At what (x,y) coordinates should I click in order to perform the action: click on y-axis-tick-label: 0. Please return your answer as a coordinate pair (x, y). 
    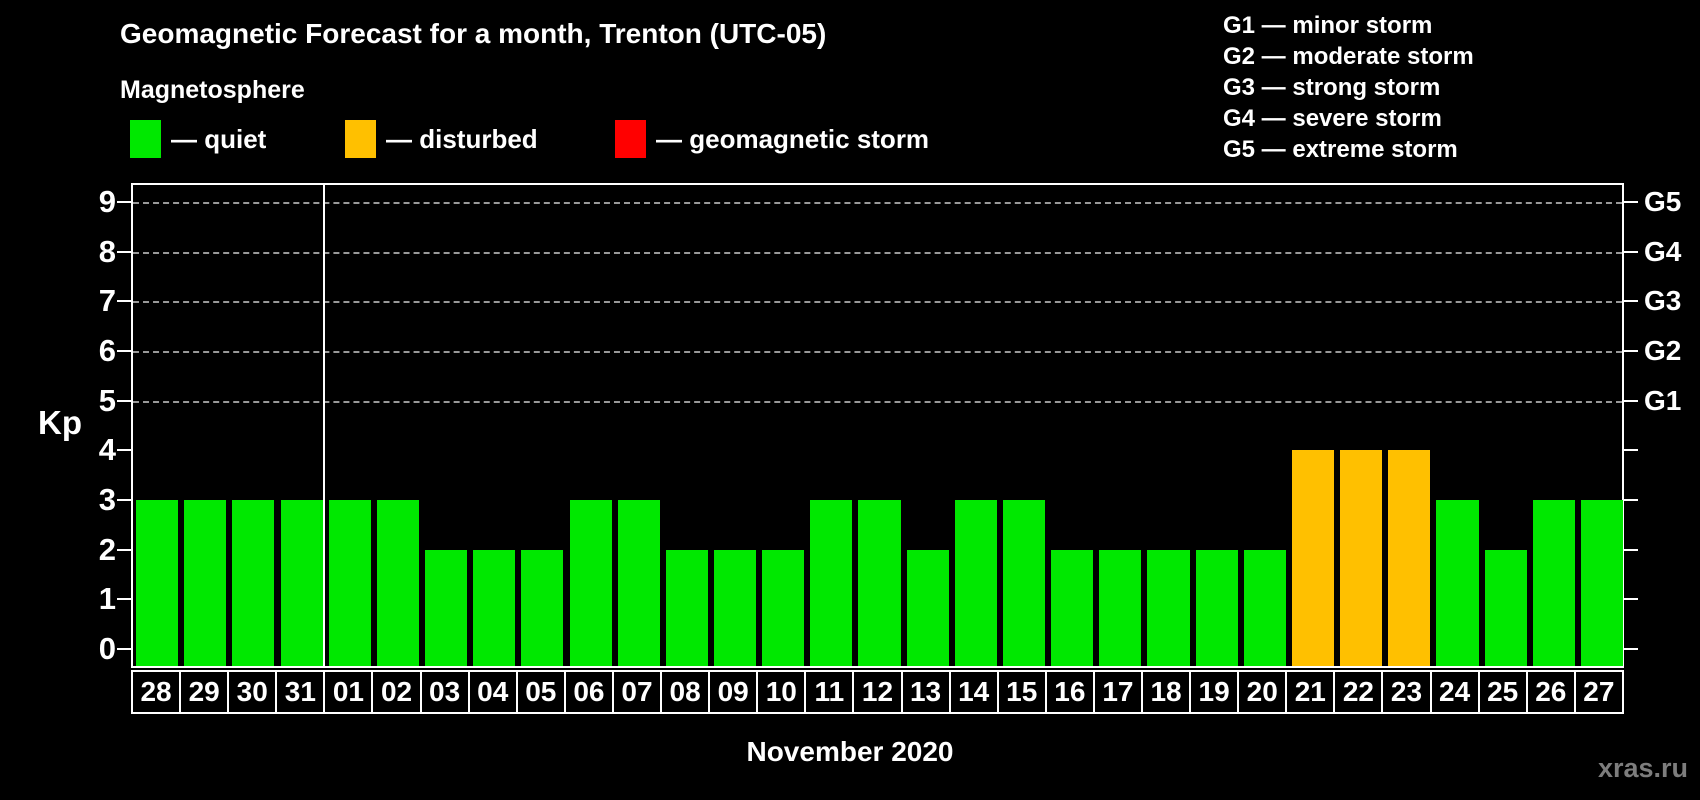
    Looking at the image, I should click on (107, 648).